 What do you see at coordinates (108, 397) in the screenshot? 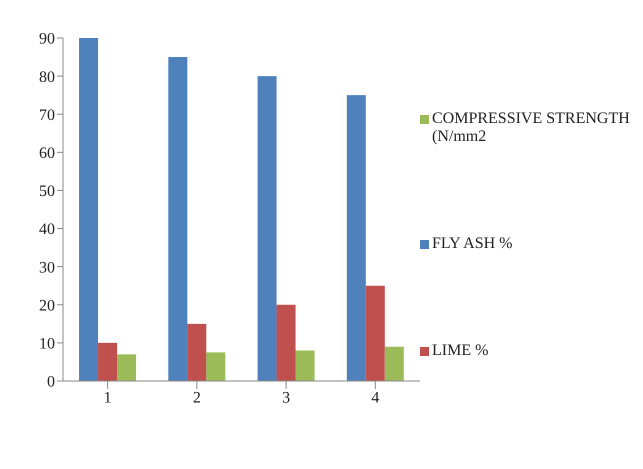
I see `x-tick-label: 1` at bounding box center [108, 397].